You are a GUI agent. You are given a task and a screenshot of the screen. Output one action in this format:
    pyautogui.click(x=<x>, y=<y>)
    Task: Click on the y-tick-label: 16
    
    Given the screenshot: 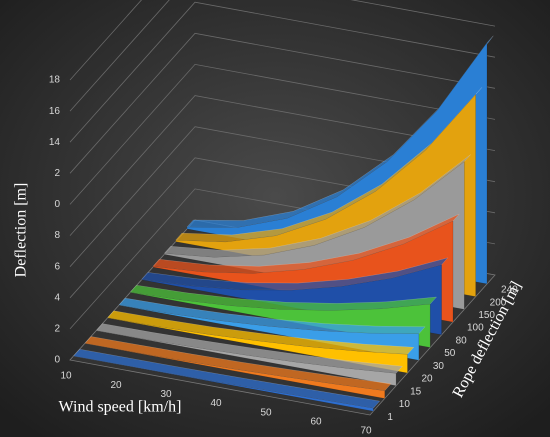 What is the action you would take?
    pyautogui.click(x=55, y=111)
    